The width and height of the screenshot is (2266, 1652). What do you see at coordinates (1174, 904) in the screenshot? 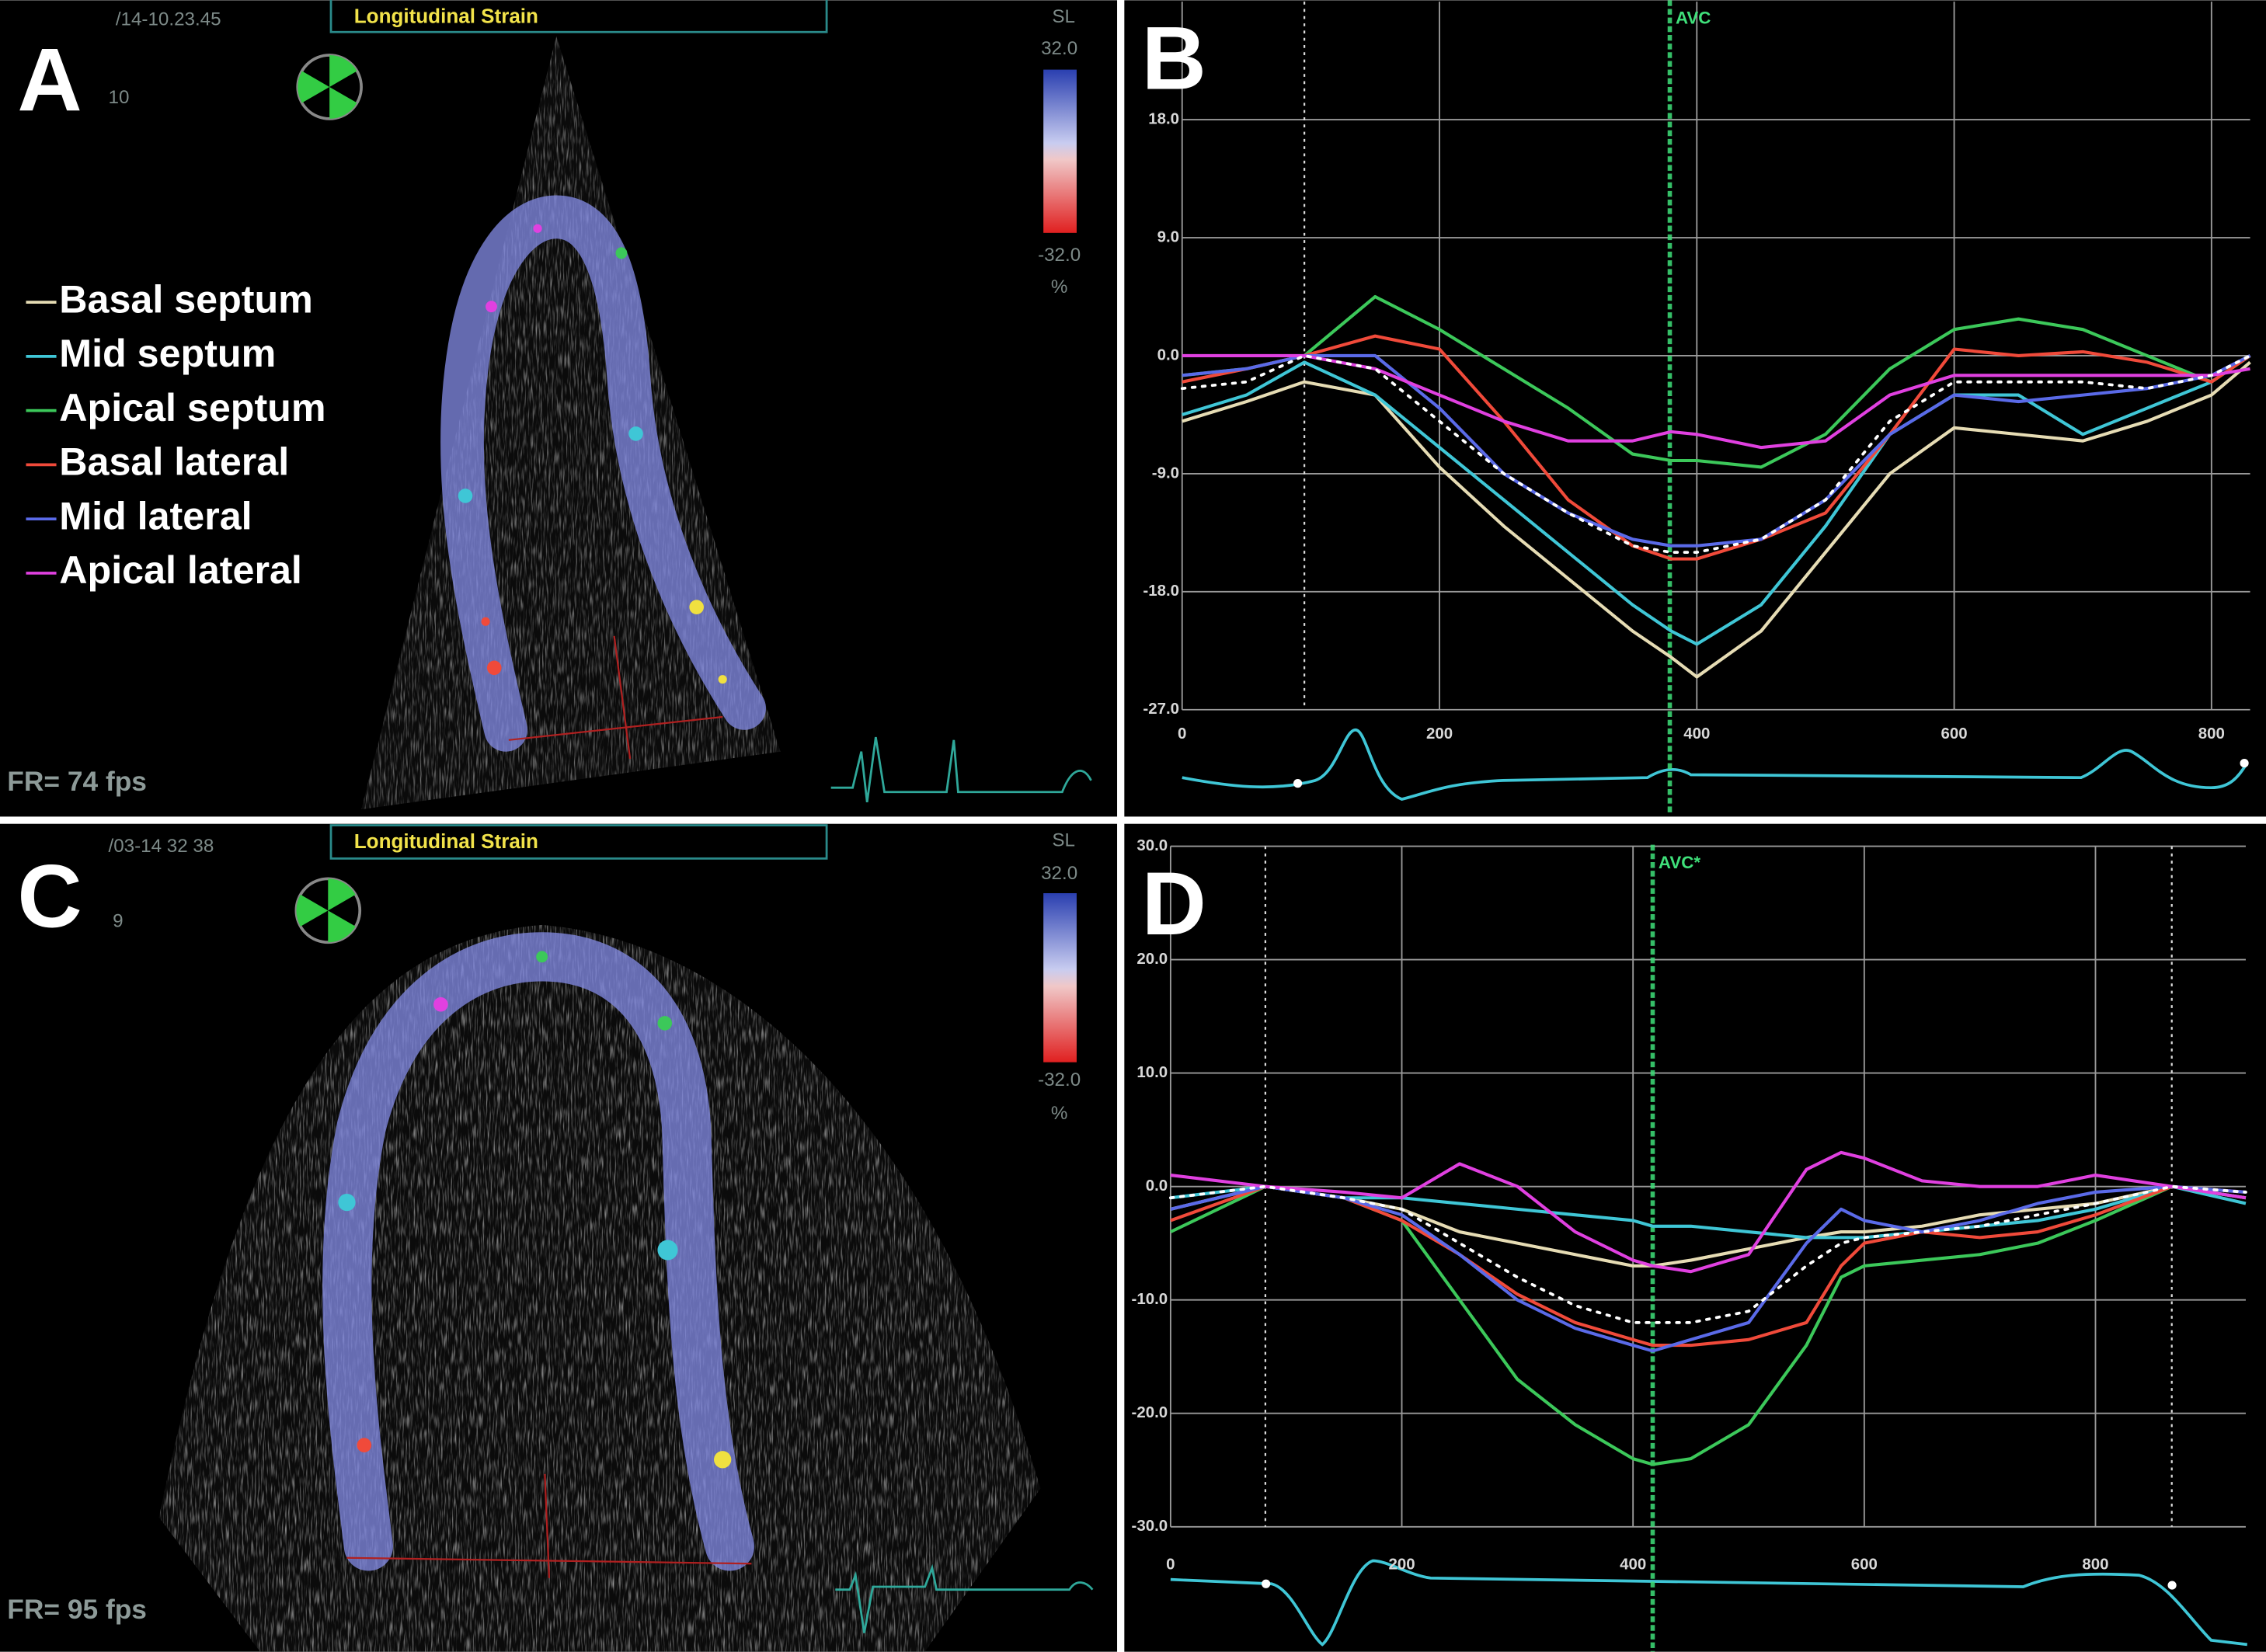
I see `panel-label: D` at bounding box center [1174, 904].